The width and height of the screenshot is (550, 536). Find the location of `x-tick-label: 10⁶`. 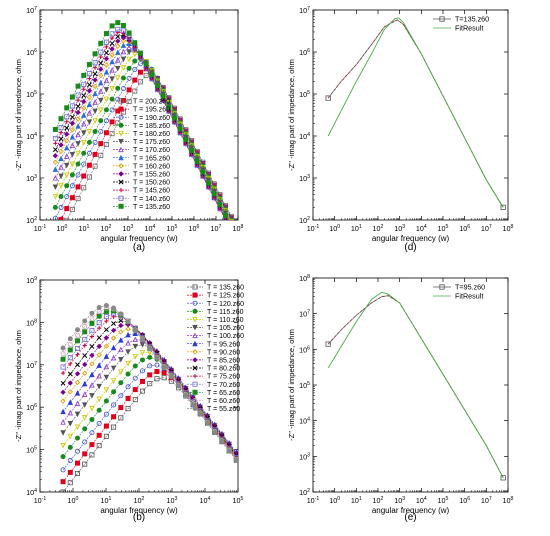

x-tick-label: 10⁶ is located at coordinates (464, 228).